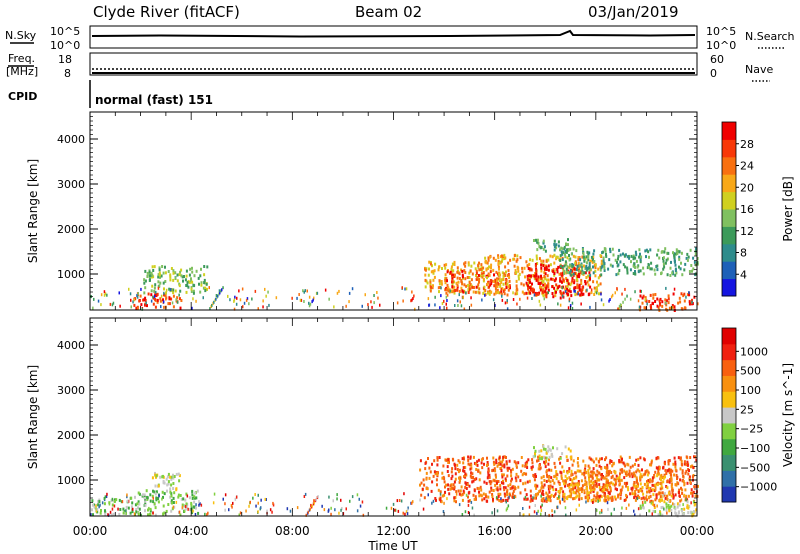  What do you see at coordinates (292, 531) in the screenshot?
I see `x-tick-label: 08:00` at bounding box center [292, 531].